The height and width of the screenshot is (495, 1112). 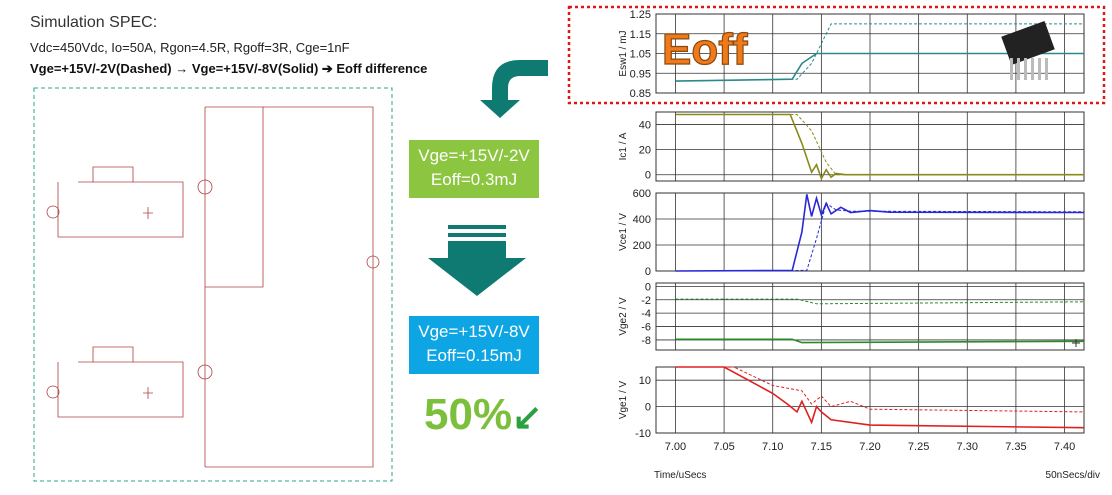 I want to click on y-tick-label: 0.85, so click(x=640, y=94).